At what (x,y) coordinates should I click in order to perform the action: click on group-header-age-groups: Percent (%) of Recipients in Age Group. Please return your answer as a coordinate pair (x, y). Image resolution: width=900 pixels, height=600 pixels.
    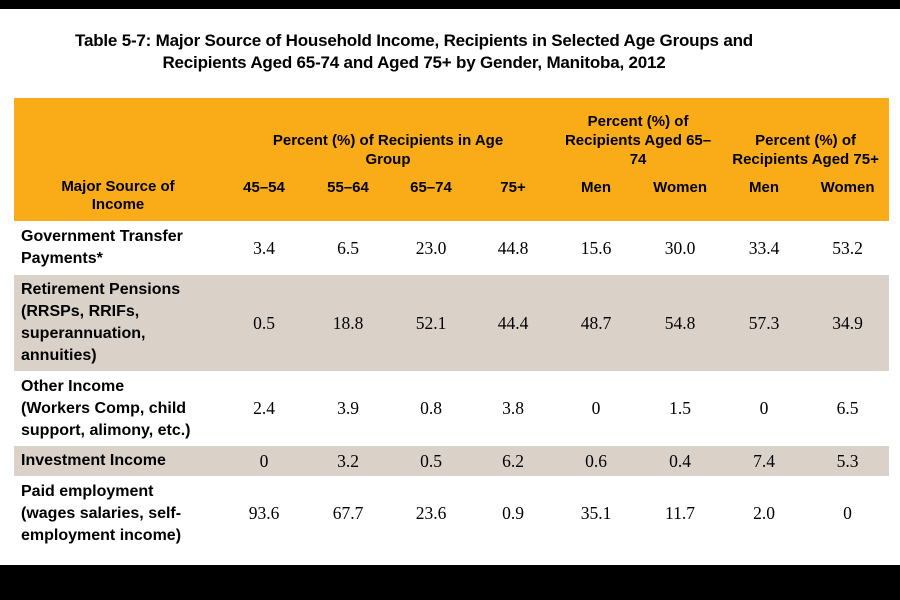
    Looking at the image, I should click on (388, 135).